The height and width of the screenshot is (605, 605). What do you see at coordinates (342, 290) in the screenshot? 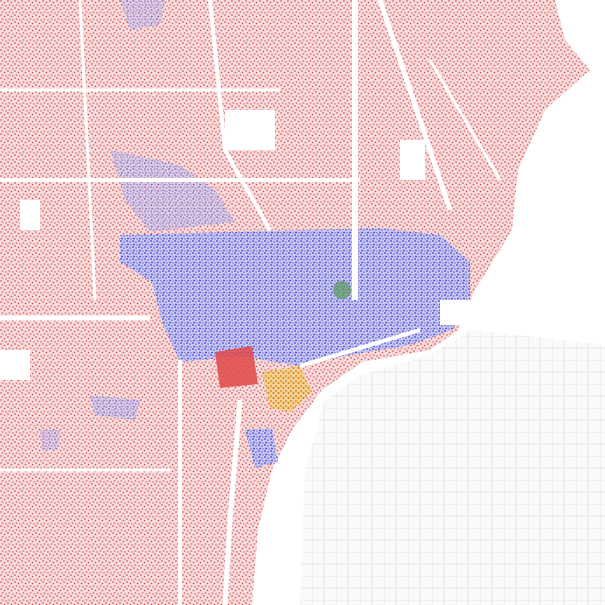
I see `green-area` at bounding box center [342, 290].